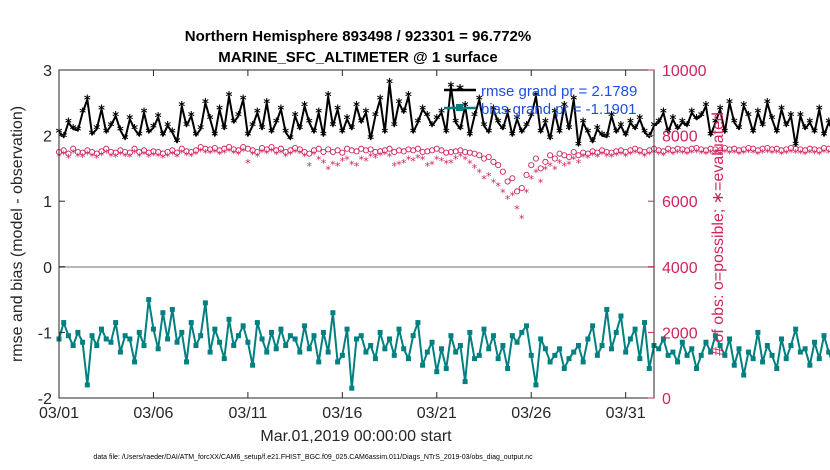  What do you see at coordinates (531, 413) in the screenshot?
I see `x-tick-label: 03/26` at bounding box center [531, 413].